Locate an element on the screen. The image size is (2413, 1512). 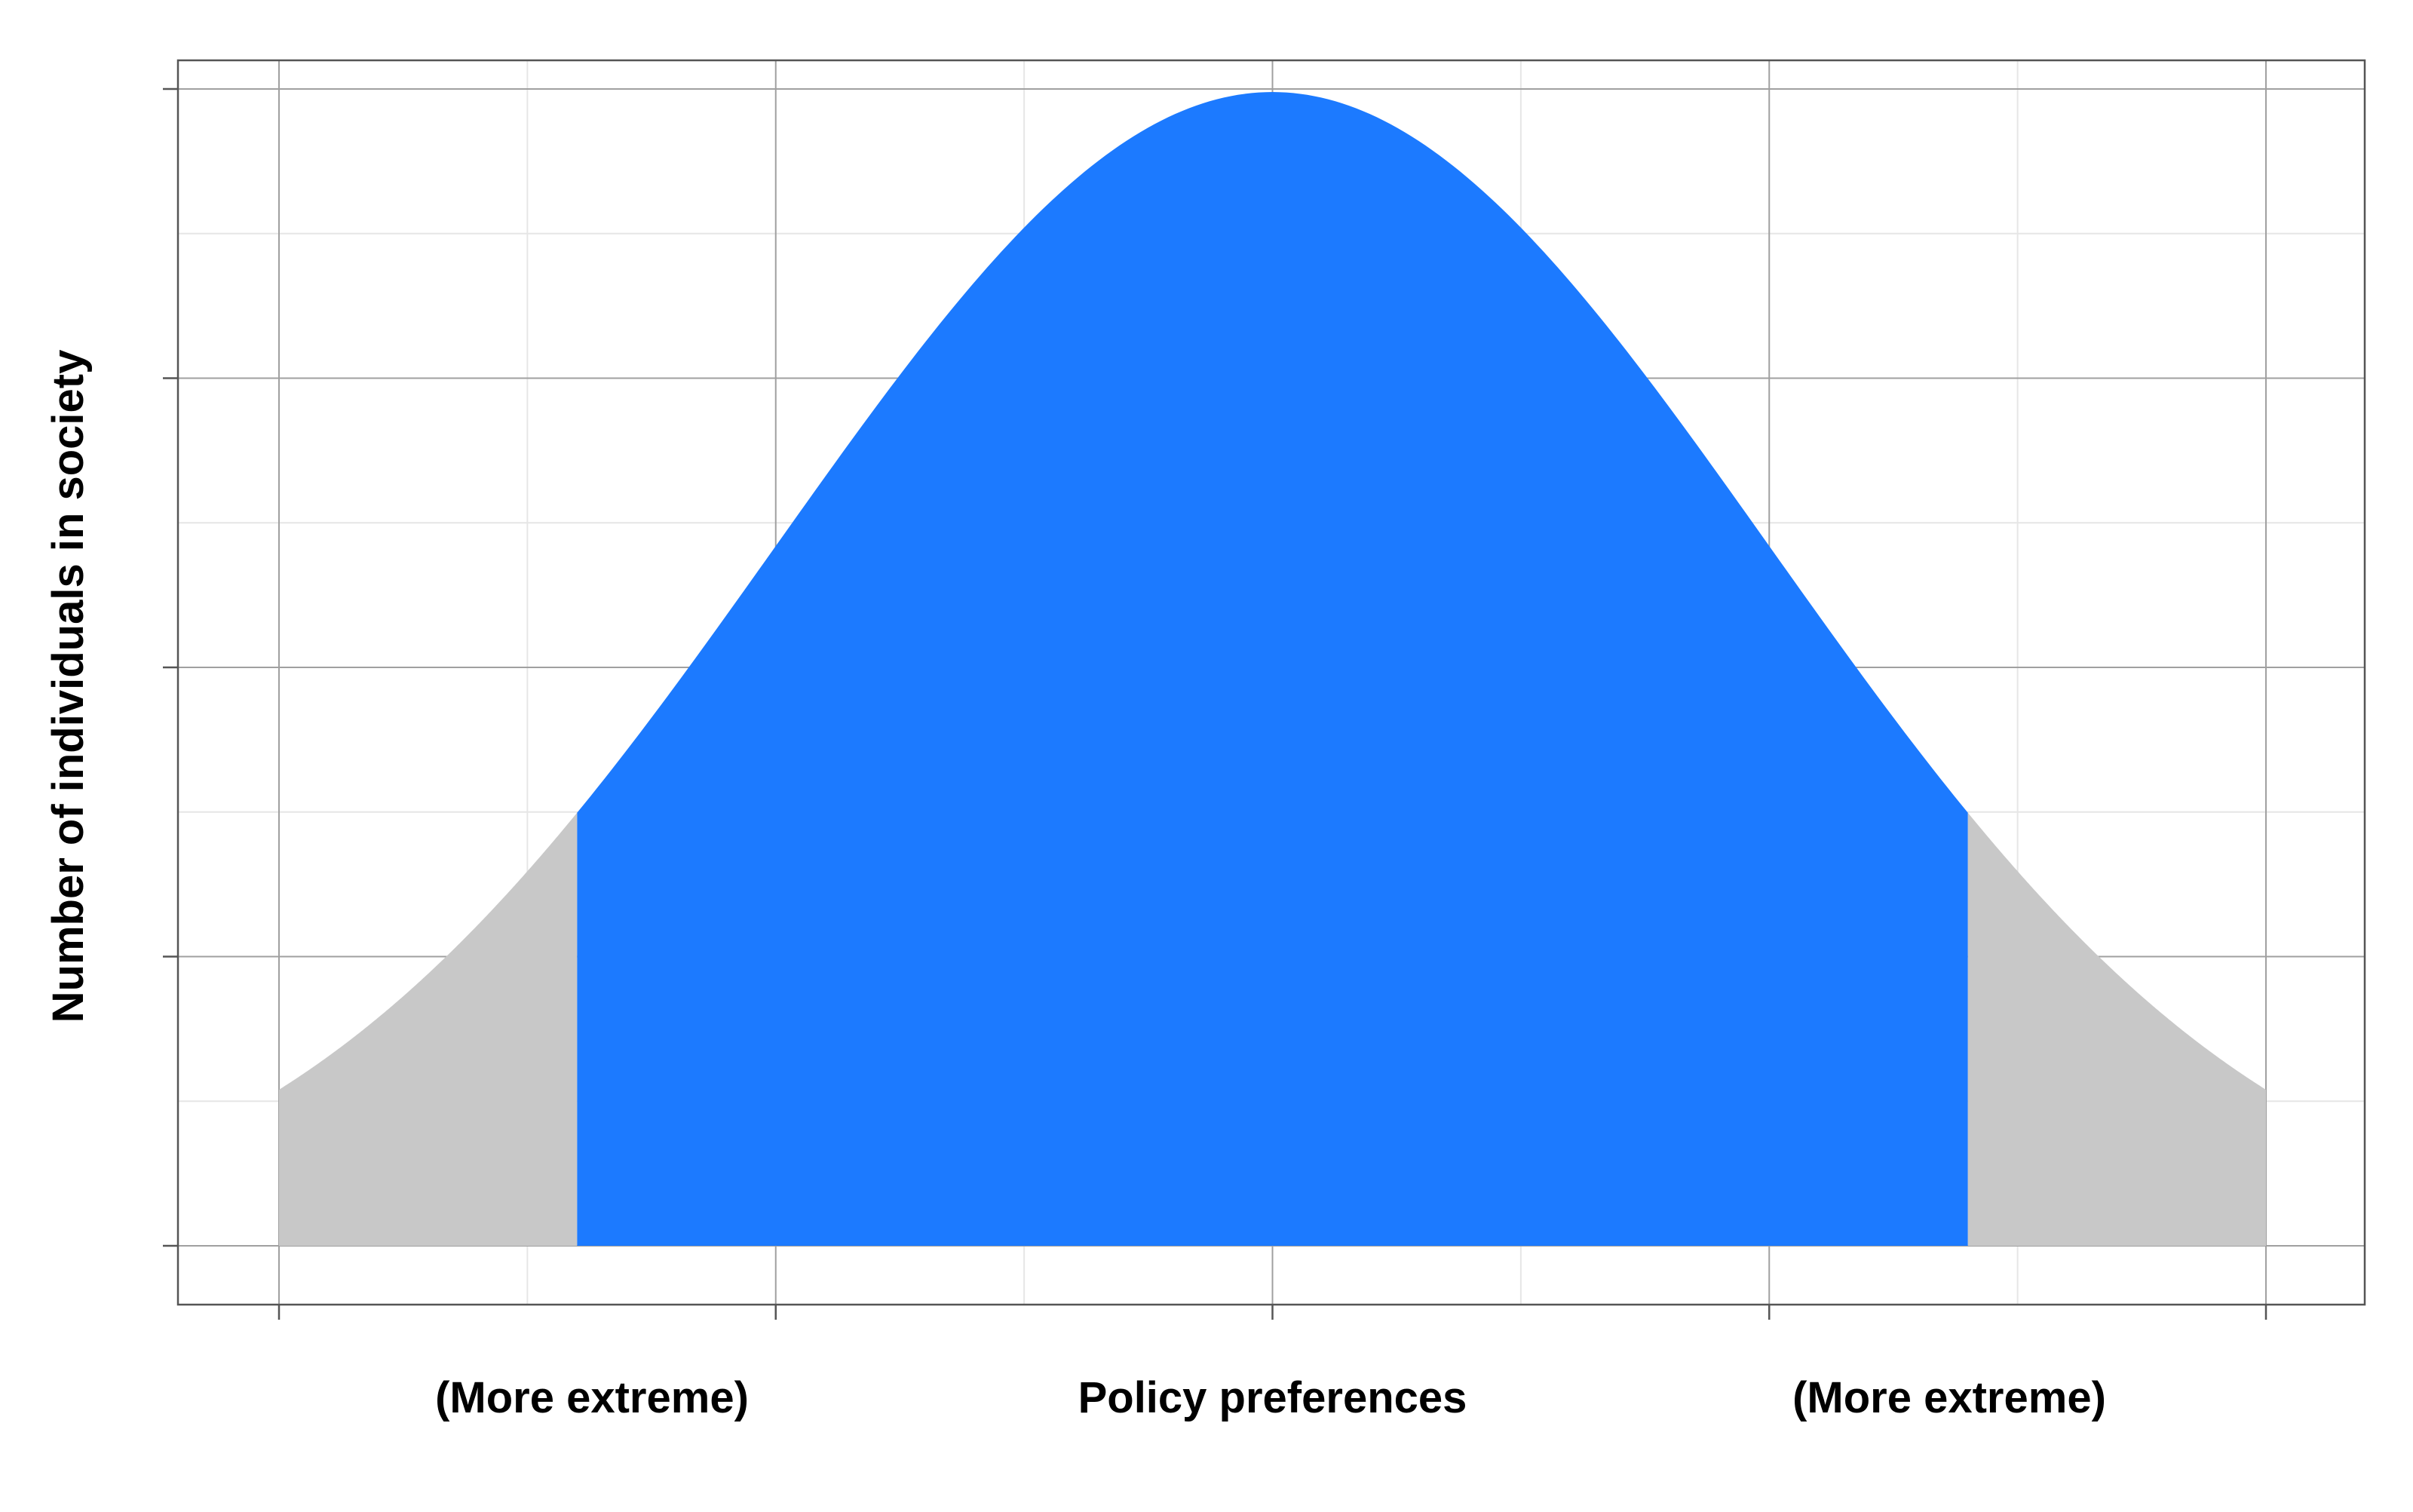
x-annotation-left: (More extreme) is located at coordinates (592, 1397).